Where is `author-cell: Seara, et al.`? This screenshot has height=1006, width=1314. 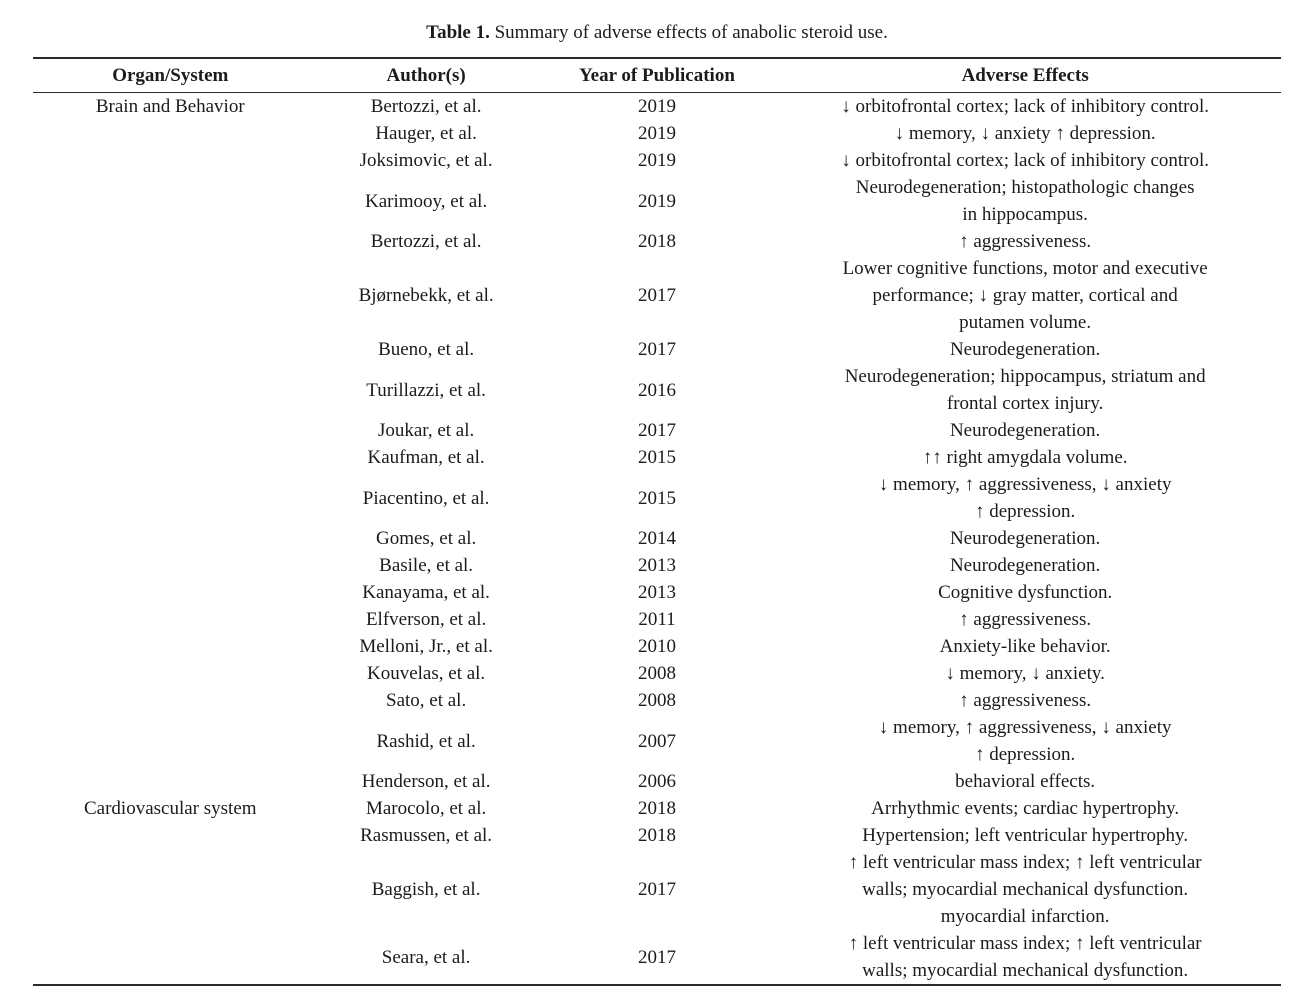
author-cell: Seara, et al. is located at coordinates (426, 957).